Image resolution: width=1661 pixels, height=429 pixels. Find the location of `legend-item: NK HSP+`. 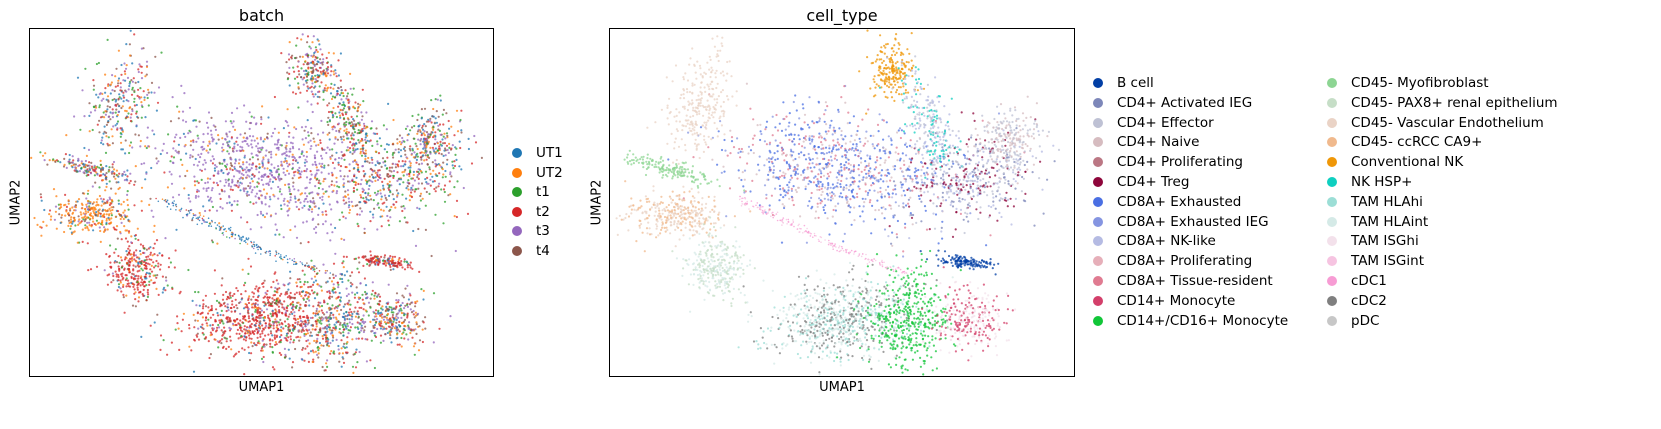

legend-item: NK HSP+ is located at coordinates (1369, 182).